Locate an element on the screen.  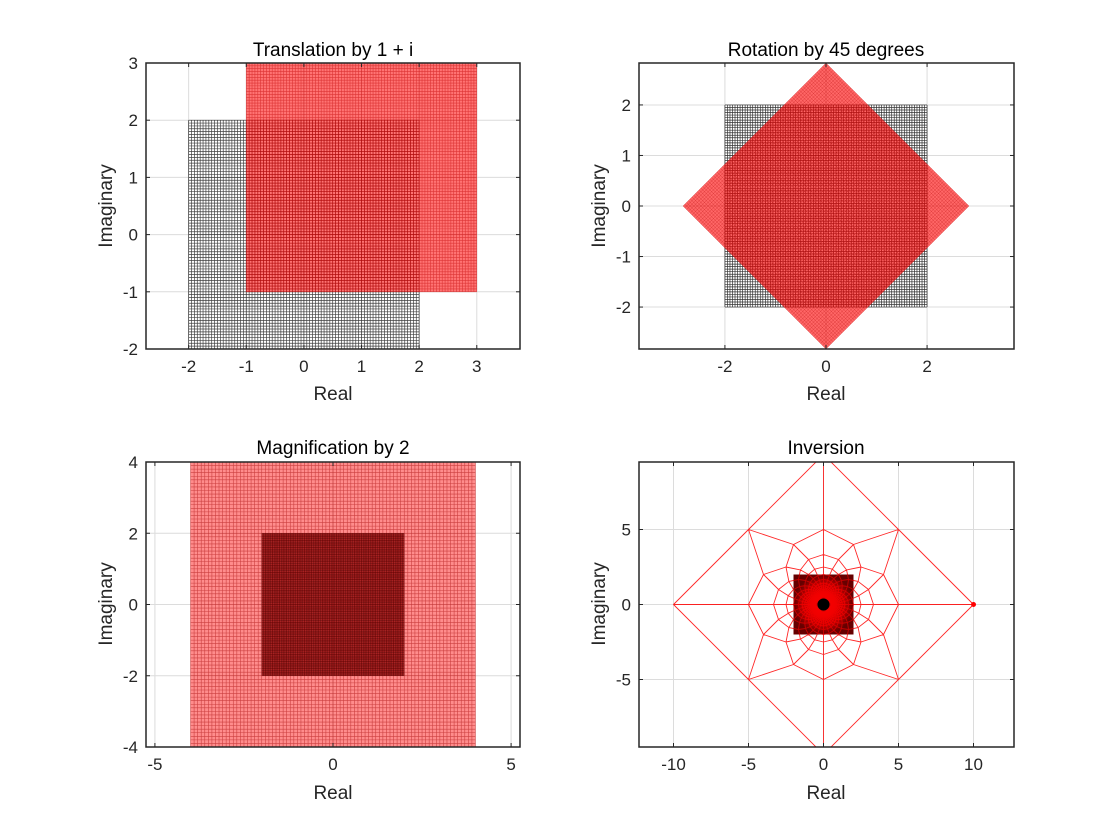
x-tick-label: -10 is located at coordinates (673, 764).